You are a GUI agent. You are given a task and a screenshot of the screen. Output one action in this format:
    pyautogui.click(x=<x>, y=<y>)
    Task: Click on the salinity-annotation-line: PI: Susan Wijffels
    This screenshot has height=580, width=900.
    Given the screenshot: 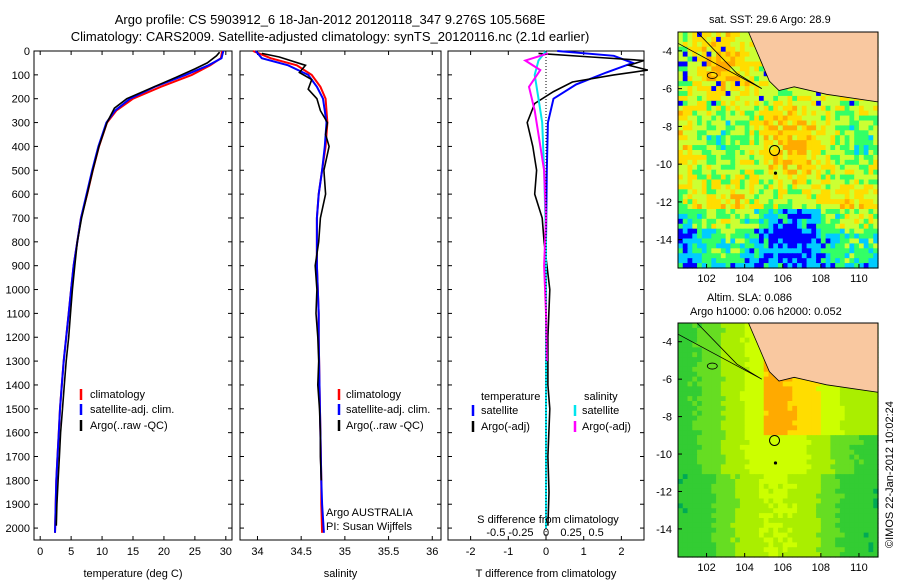 What is the action you would take?
    pyautogui.click(x=369, y=527)
    